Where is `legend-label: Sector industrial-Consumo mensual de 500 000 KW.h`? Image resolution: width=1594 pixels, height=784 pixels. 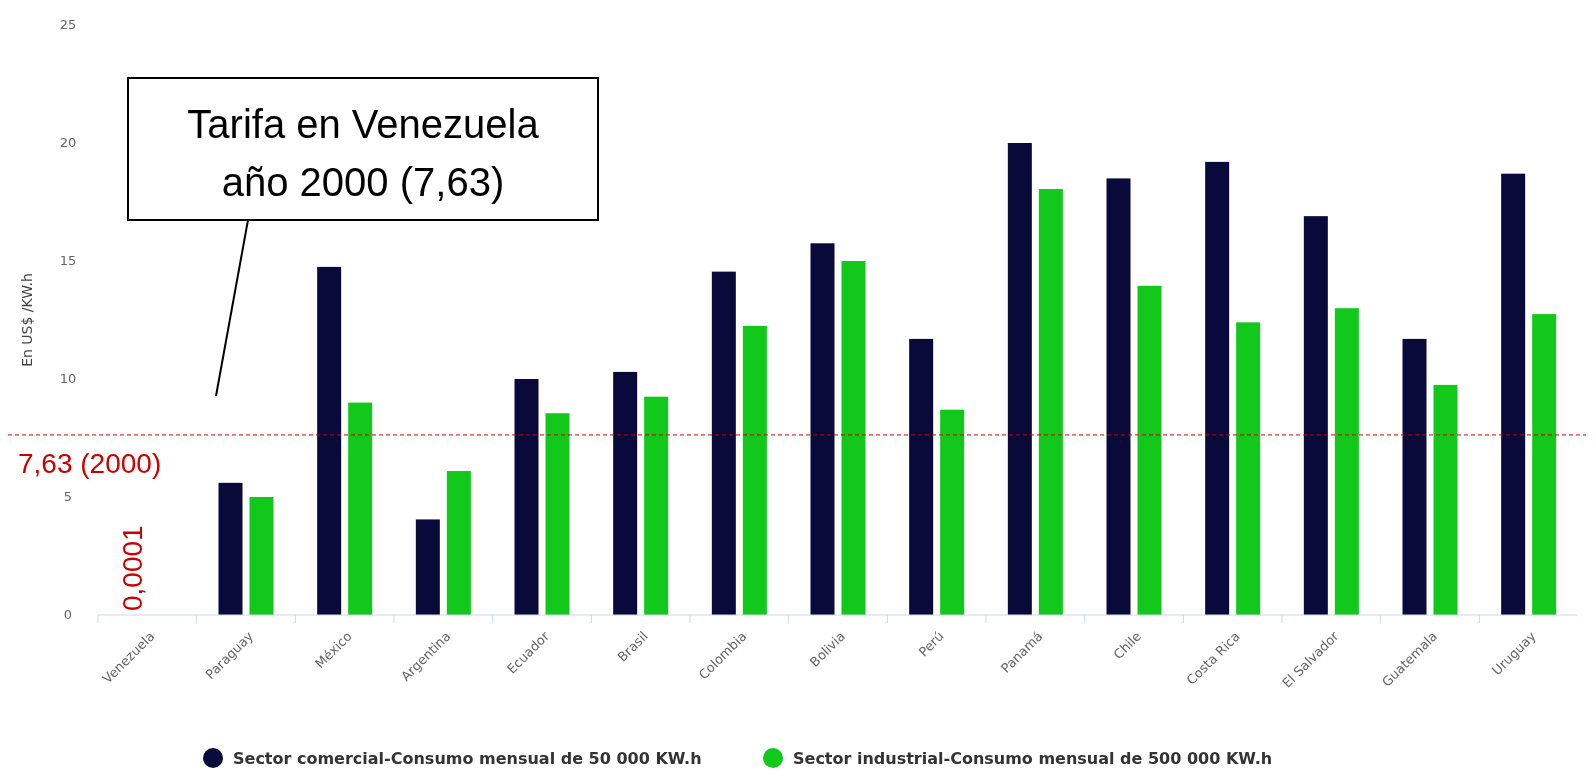
legend-label: Sector industrial-Consumo mensual de 500 000 KW.h is located at coordinates (1033, 758).